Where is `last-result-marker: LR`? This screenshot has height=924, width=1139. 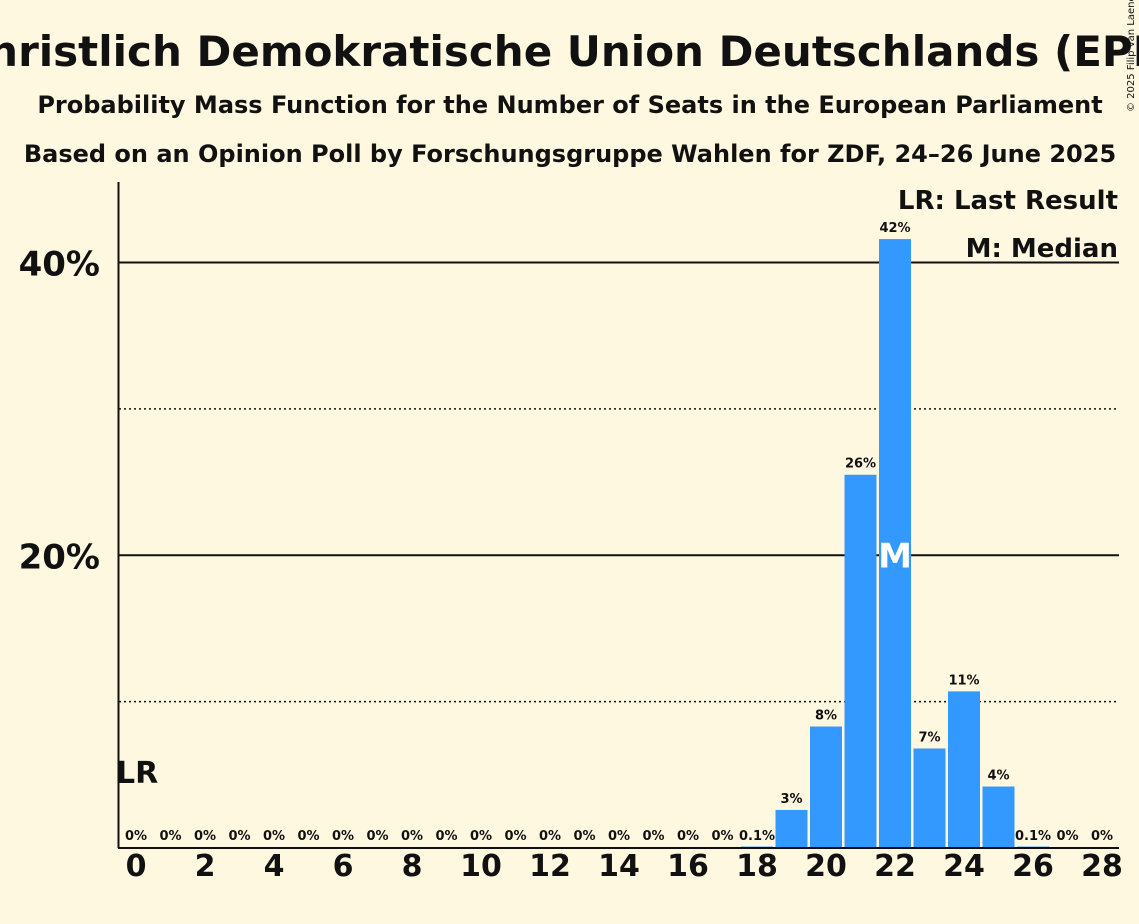 last-result-marker: LR is located at coordinates (137, 773).